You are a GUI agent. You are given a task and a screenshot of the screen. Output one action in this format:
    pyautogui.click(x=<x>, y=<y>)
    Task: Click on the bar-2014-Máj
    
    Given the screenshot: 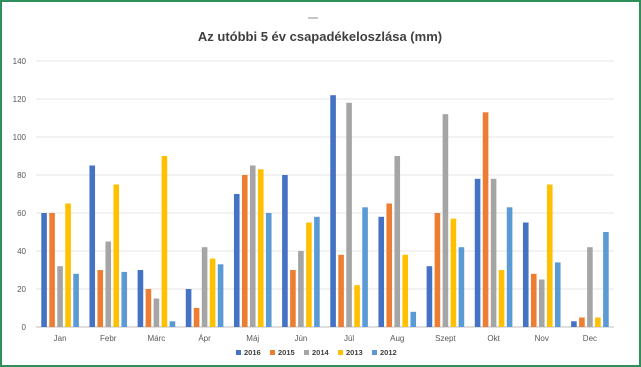 What is the action you would take?
    pyautogui.click(x=252, y=246)
    